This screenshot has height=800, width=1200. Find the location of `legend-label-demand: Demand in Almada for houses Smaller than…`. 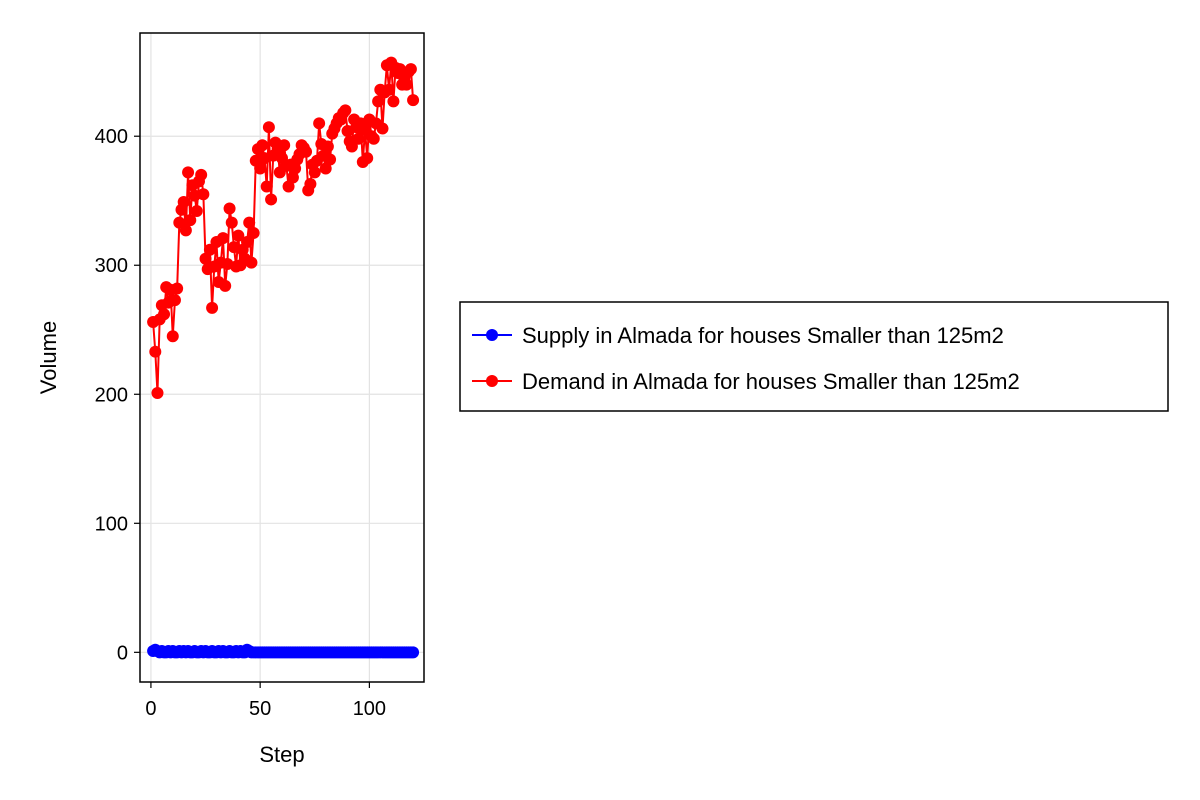

legend-label-demand: Demand in Almada for houses Smaller than… is located at coordinates (771, 381).